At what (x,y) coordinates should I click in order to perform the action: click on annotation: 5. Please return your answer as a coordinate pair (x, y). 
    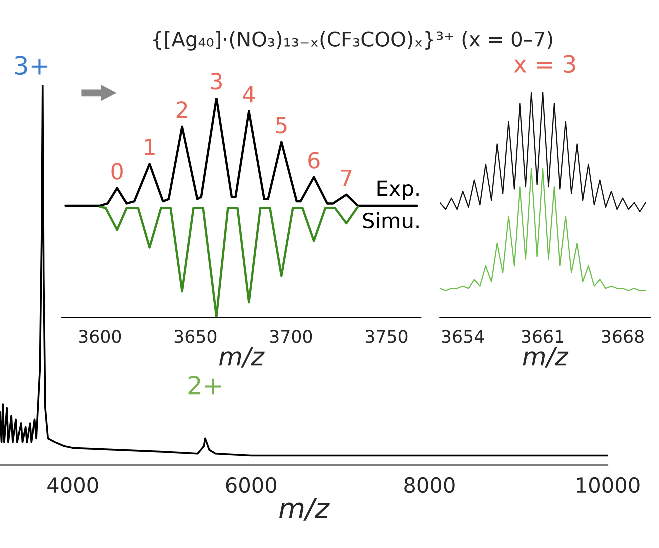
    Looking at the image, I should click on (281, 125).